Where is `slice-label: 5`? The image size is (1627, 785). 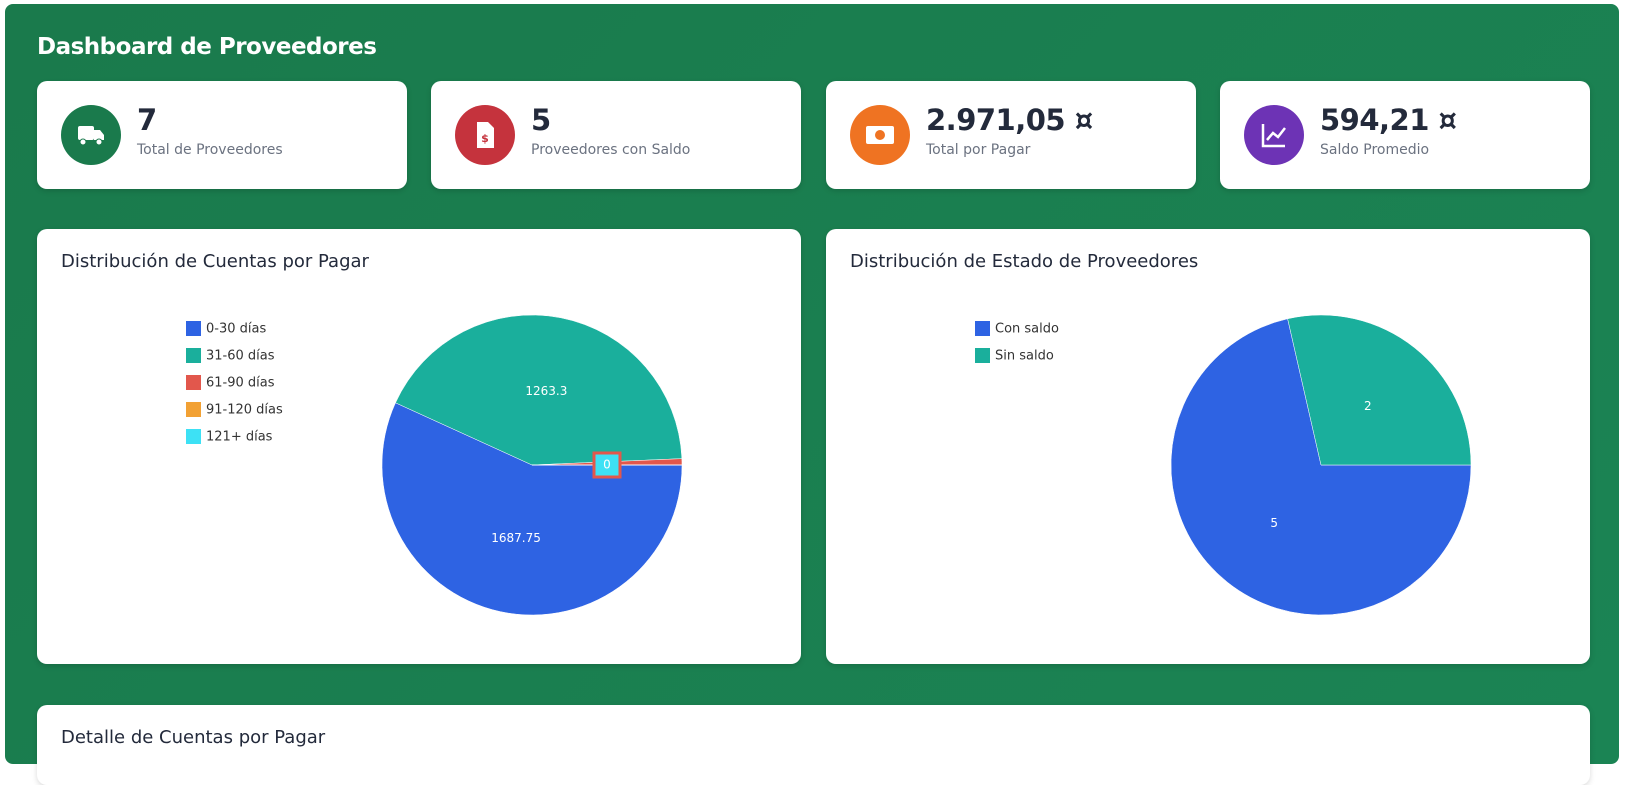 slice-label: 5 is located at coordinates (1274, 523).